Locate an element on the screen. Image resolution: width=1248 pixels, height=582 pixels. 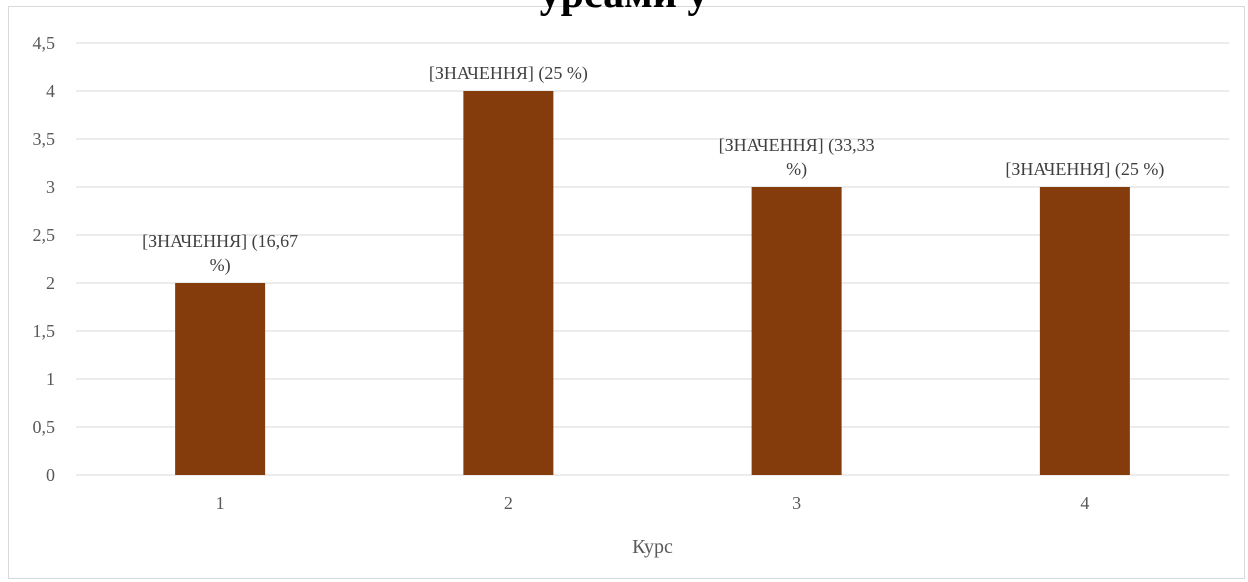
y-tick-label: 2,5 is located at coordinates (44, 235).